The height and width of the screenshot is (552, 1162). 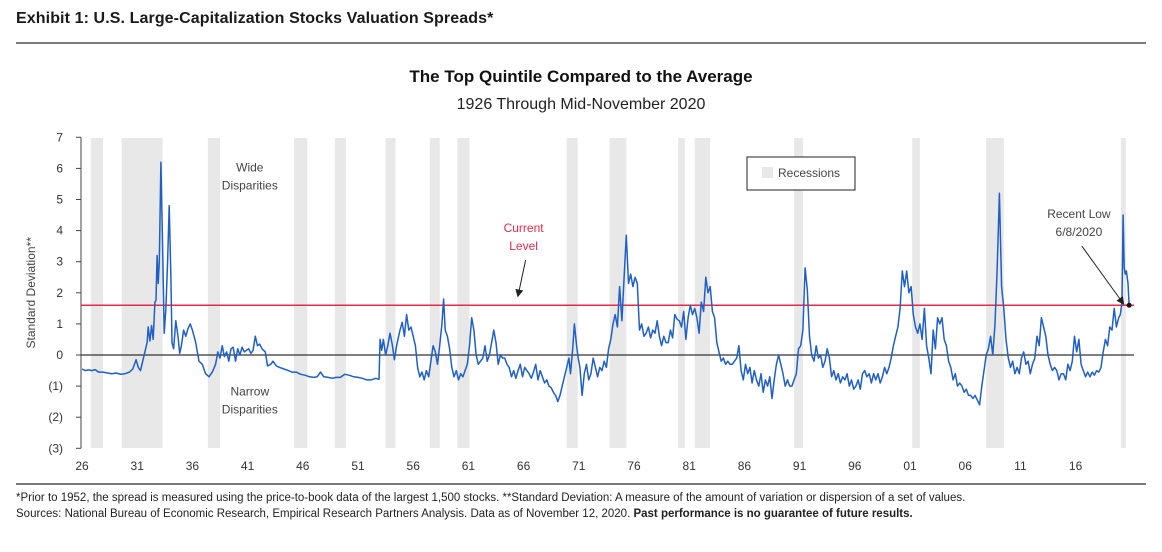 What do you see at coordinates (581, 104) in the screenshot?
I see `chart-subtitle: 1926 Through Mid-November 2020` at bounding box center [581, 104].